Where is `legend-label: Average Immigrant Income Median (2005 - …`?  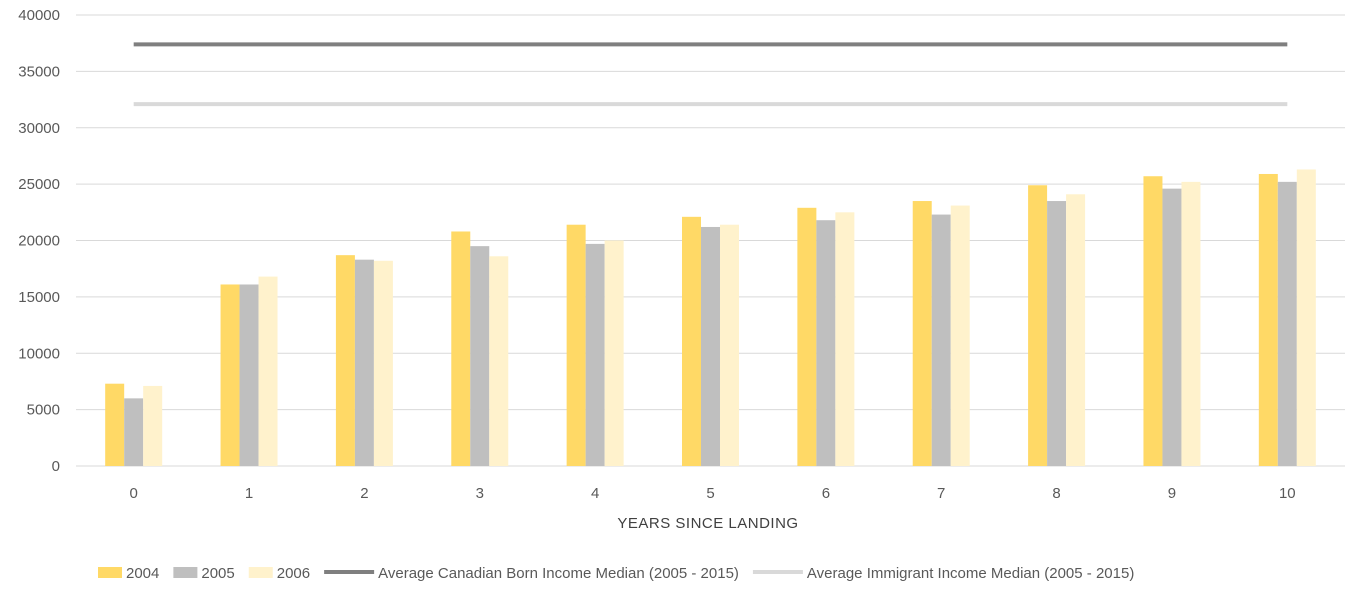 legend-label: Average Immigrant Income Median (2005 - … is located at coordinates (970, 573).